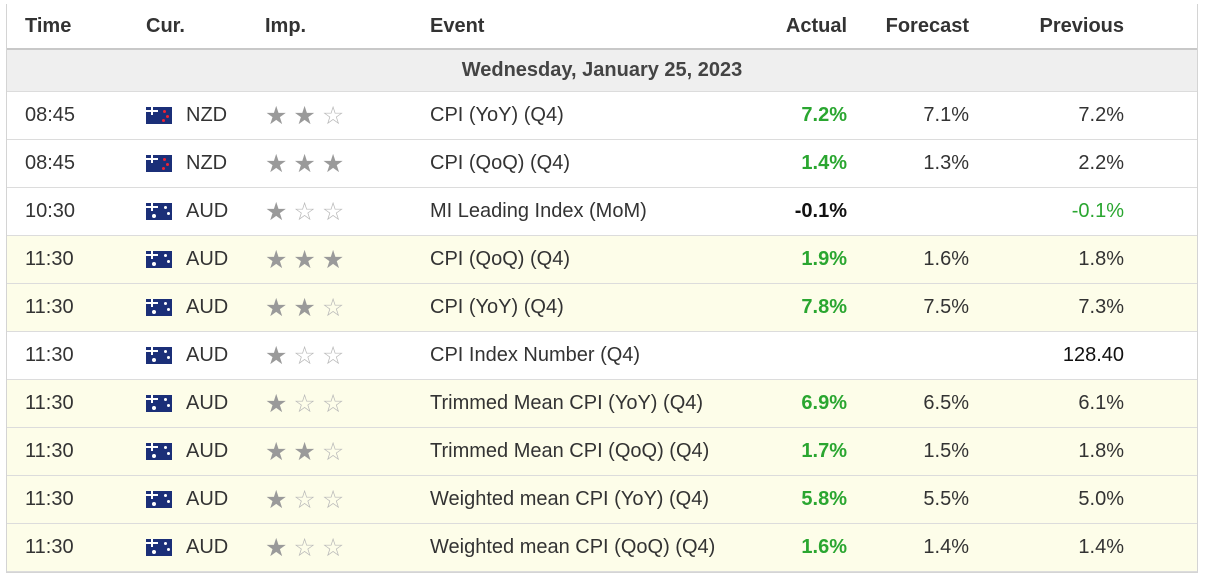 Image resolution: width=1205 pixels, height=580 pixels. Describe the element at coordinates (1101, 307) in the screenshot. I see `previous-value: 7.3%` at that location.